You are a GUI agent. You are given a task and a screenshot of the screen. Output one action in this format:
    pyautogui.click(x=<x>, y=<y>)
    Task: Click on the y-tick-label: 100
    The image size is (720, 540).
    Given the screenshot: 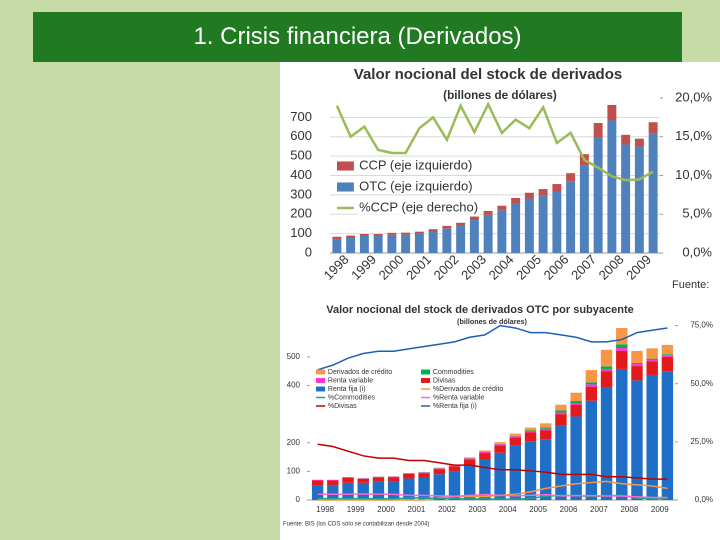 What is the action you would take?
    pyautogui.click(x=301, y=232)
    